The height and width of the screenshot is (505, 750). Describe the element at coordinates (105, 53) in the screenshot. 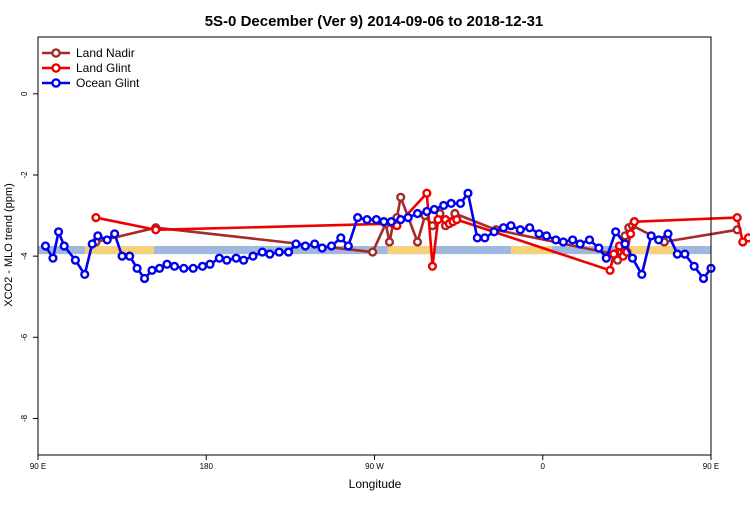

I see `legend-label-land-nadir: Land Nadir` at that location.